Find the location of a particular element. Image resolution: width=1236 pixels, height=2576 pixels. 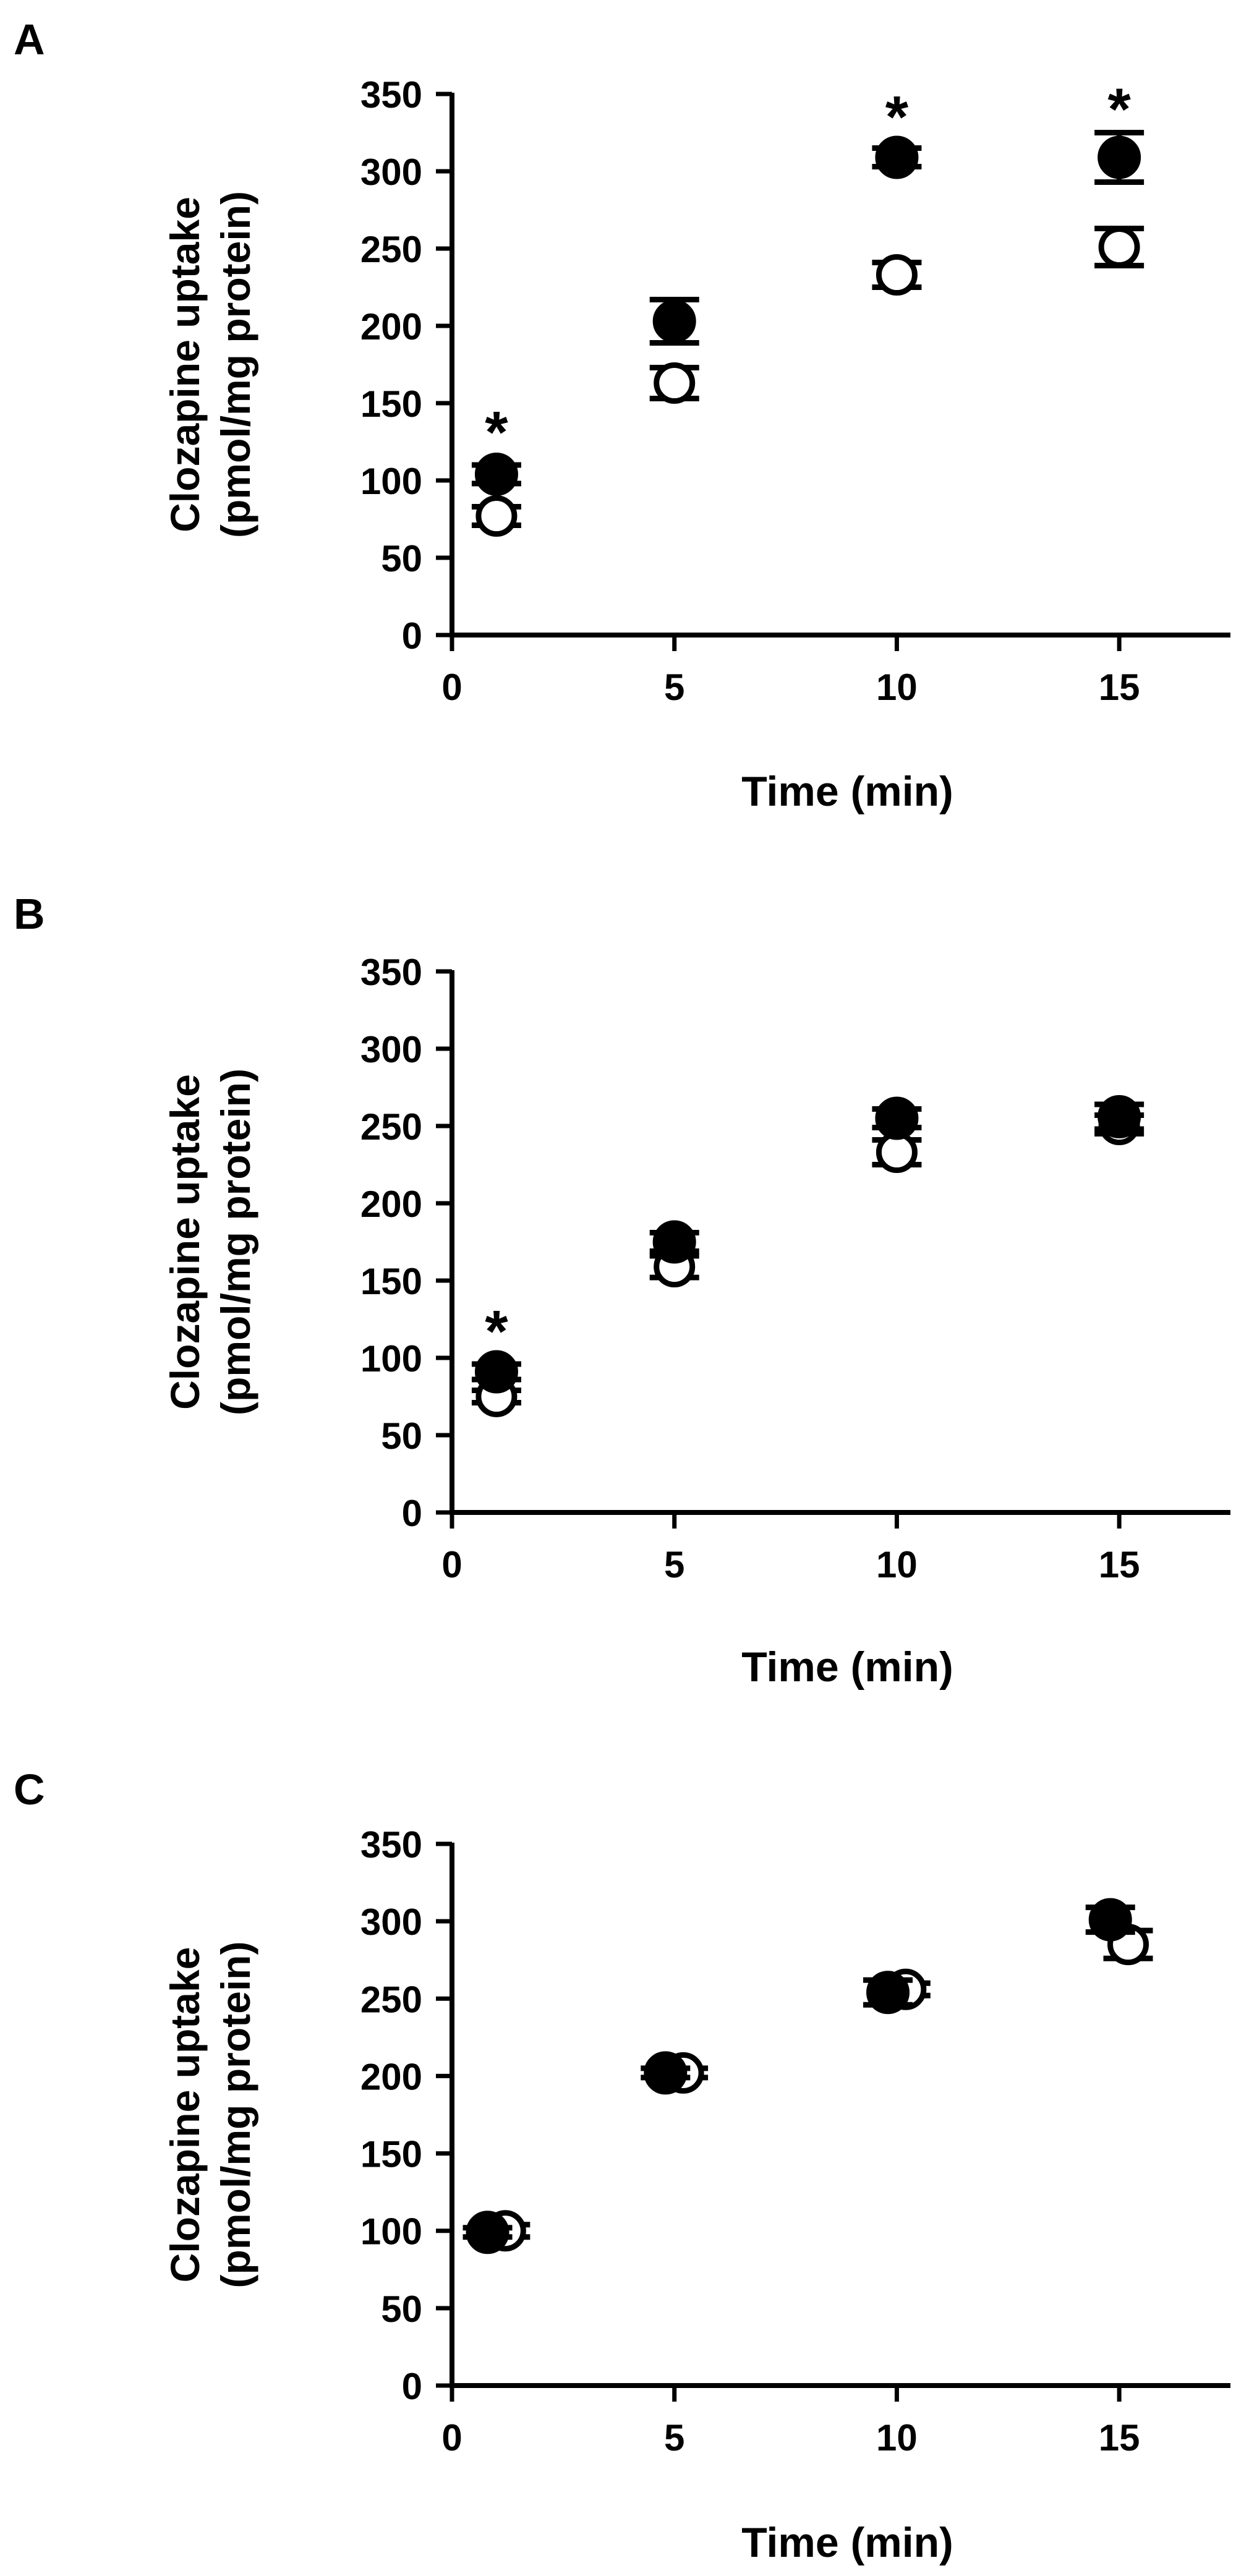

panel-label: B is located at coordinates (29, 914).